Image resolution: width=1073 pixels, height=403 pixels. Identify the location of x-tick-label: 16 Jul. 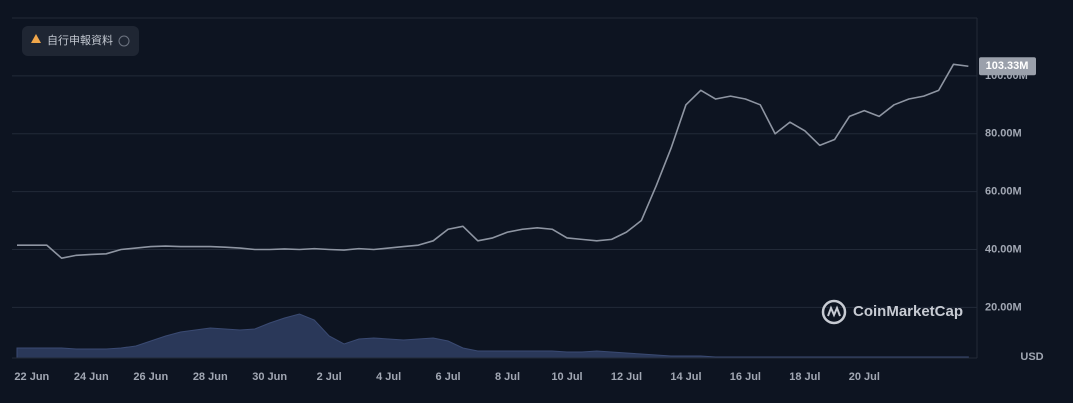
(745, 377).